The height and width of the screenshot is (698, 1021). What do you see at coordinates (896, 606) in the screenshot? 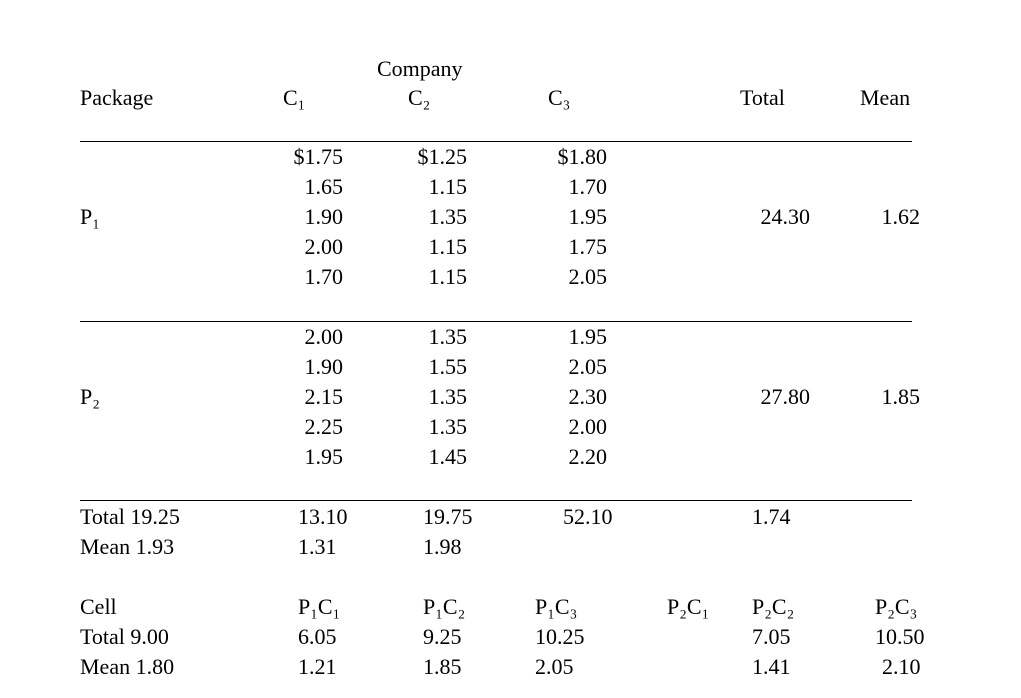
I see `cell-header: P₂C₃` at bounding box center [896, 606].